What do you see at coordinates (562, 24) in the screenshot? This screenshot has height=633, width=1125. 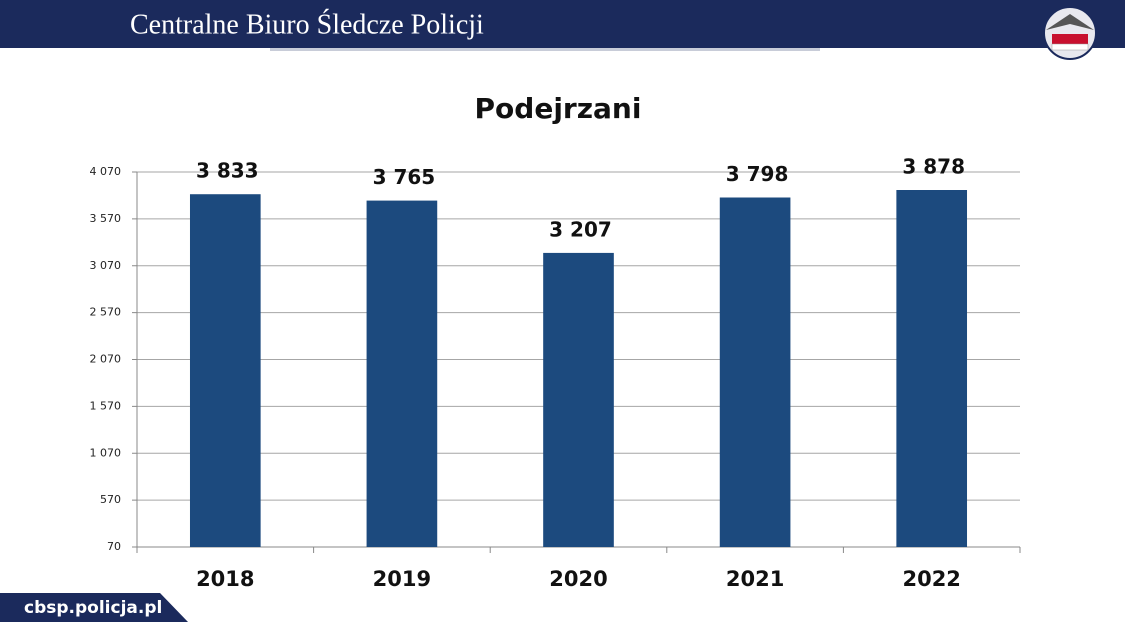 I see `header-bar` at bounding box center [562, 24].